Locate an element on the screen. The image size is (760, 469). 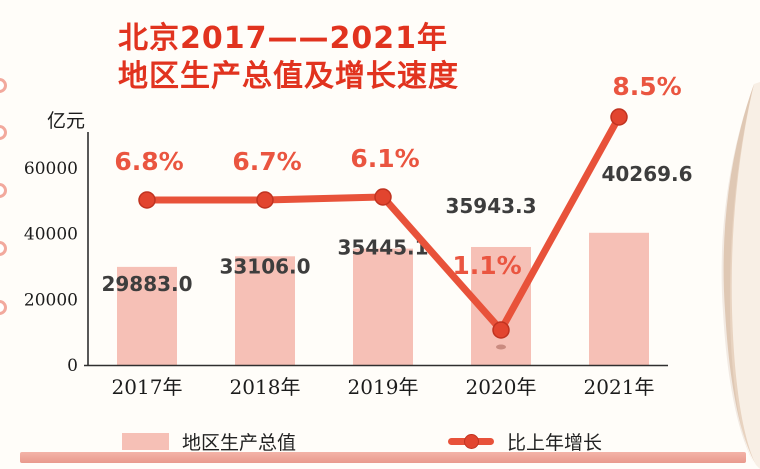
legend-label-growth: 比上年增长 is located at coordinates (555, 443).